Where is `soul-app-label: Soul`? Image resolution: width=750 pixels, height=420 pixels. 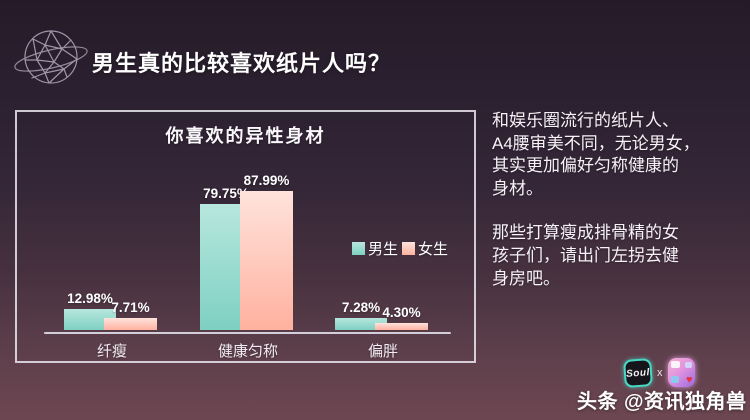
soul-app-label: Soul is located at coordinates (638, 372).